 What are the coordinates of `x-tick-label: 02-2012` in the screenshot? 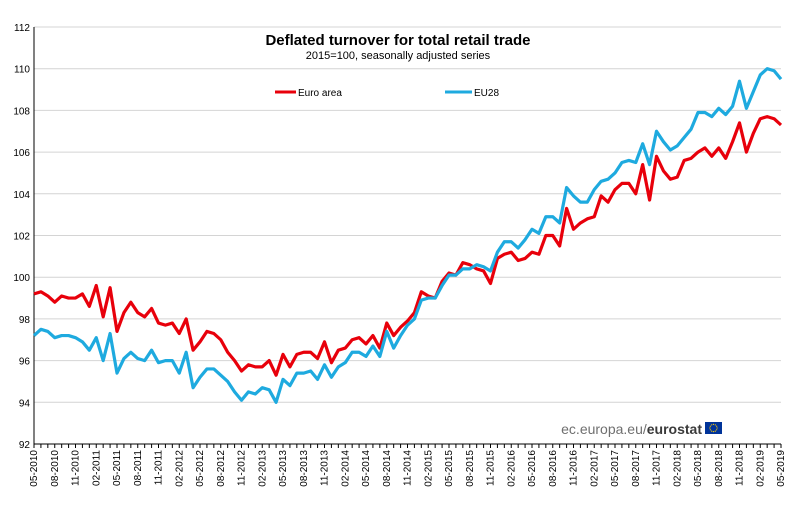 It's located at (179, 468).